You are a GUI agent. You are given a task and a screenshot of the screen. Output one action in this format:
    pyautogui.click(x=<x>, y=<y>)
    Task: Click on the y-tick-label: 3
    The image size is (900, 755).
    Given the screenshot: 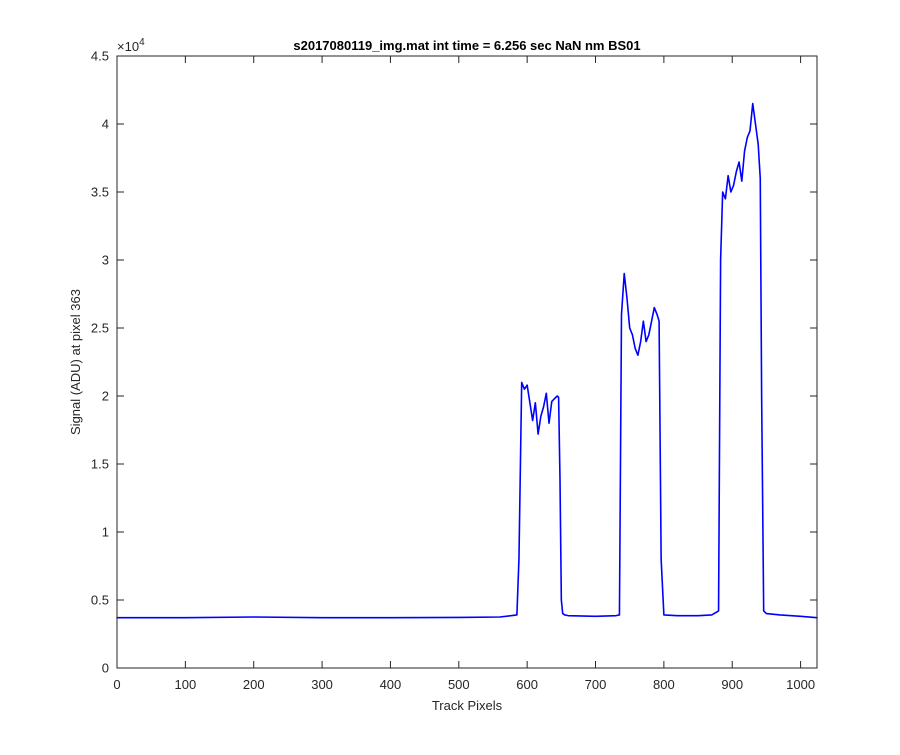 What is the action you would take?
    pyautogui.click(x=105, y=260)
    